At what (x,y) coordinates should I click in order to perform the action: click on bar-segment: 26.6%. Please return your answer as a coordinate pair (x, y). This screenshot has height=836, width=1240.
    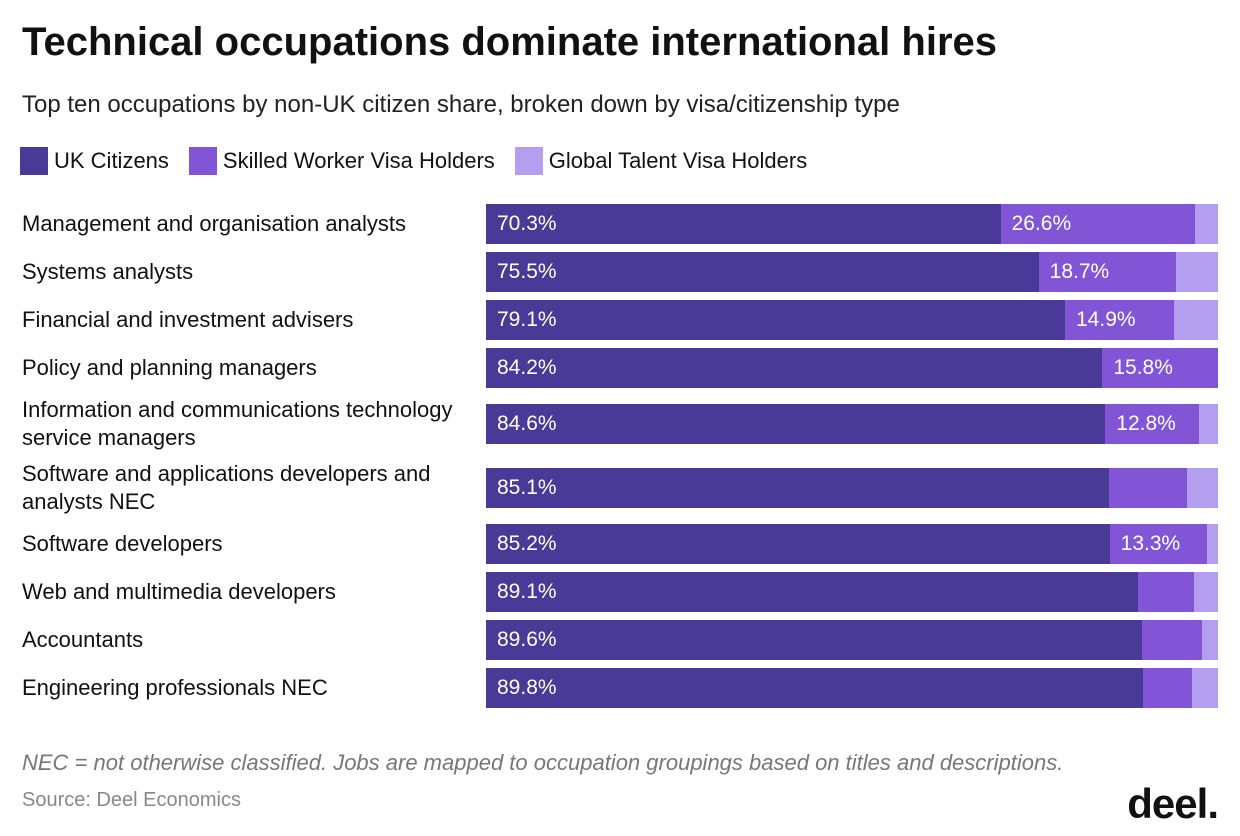
    Looking at the image, I should click on (1098, 224).